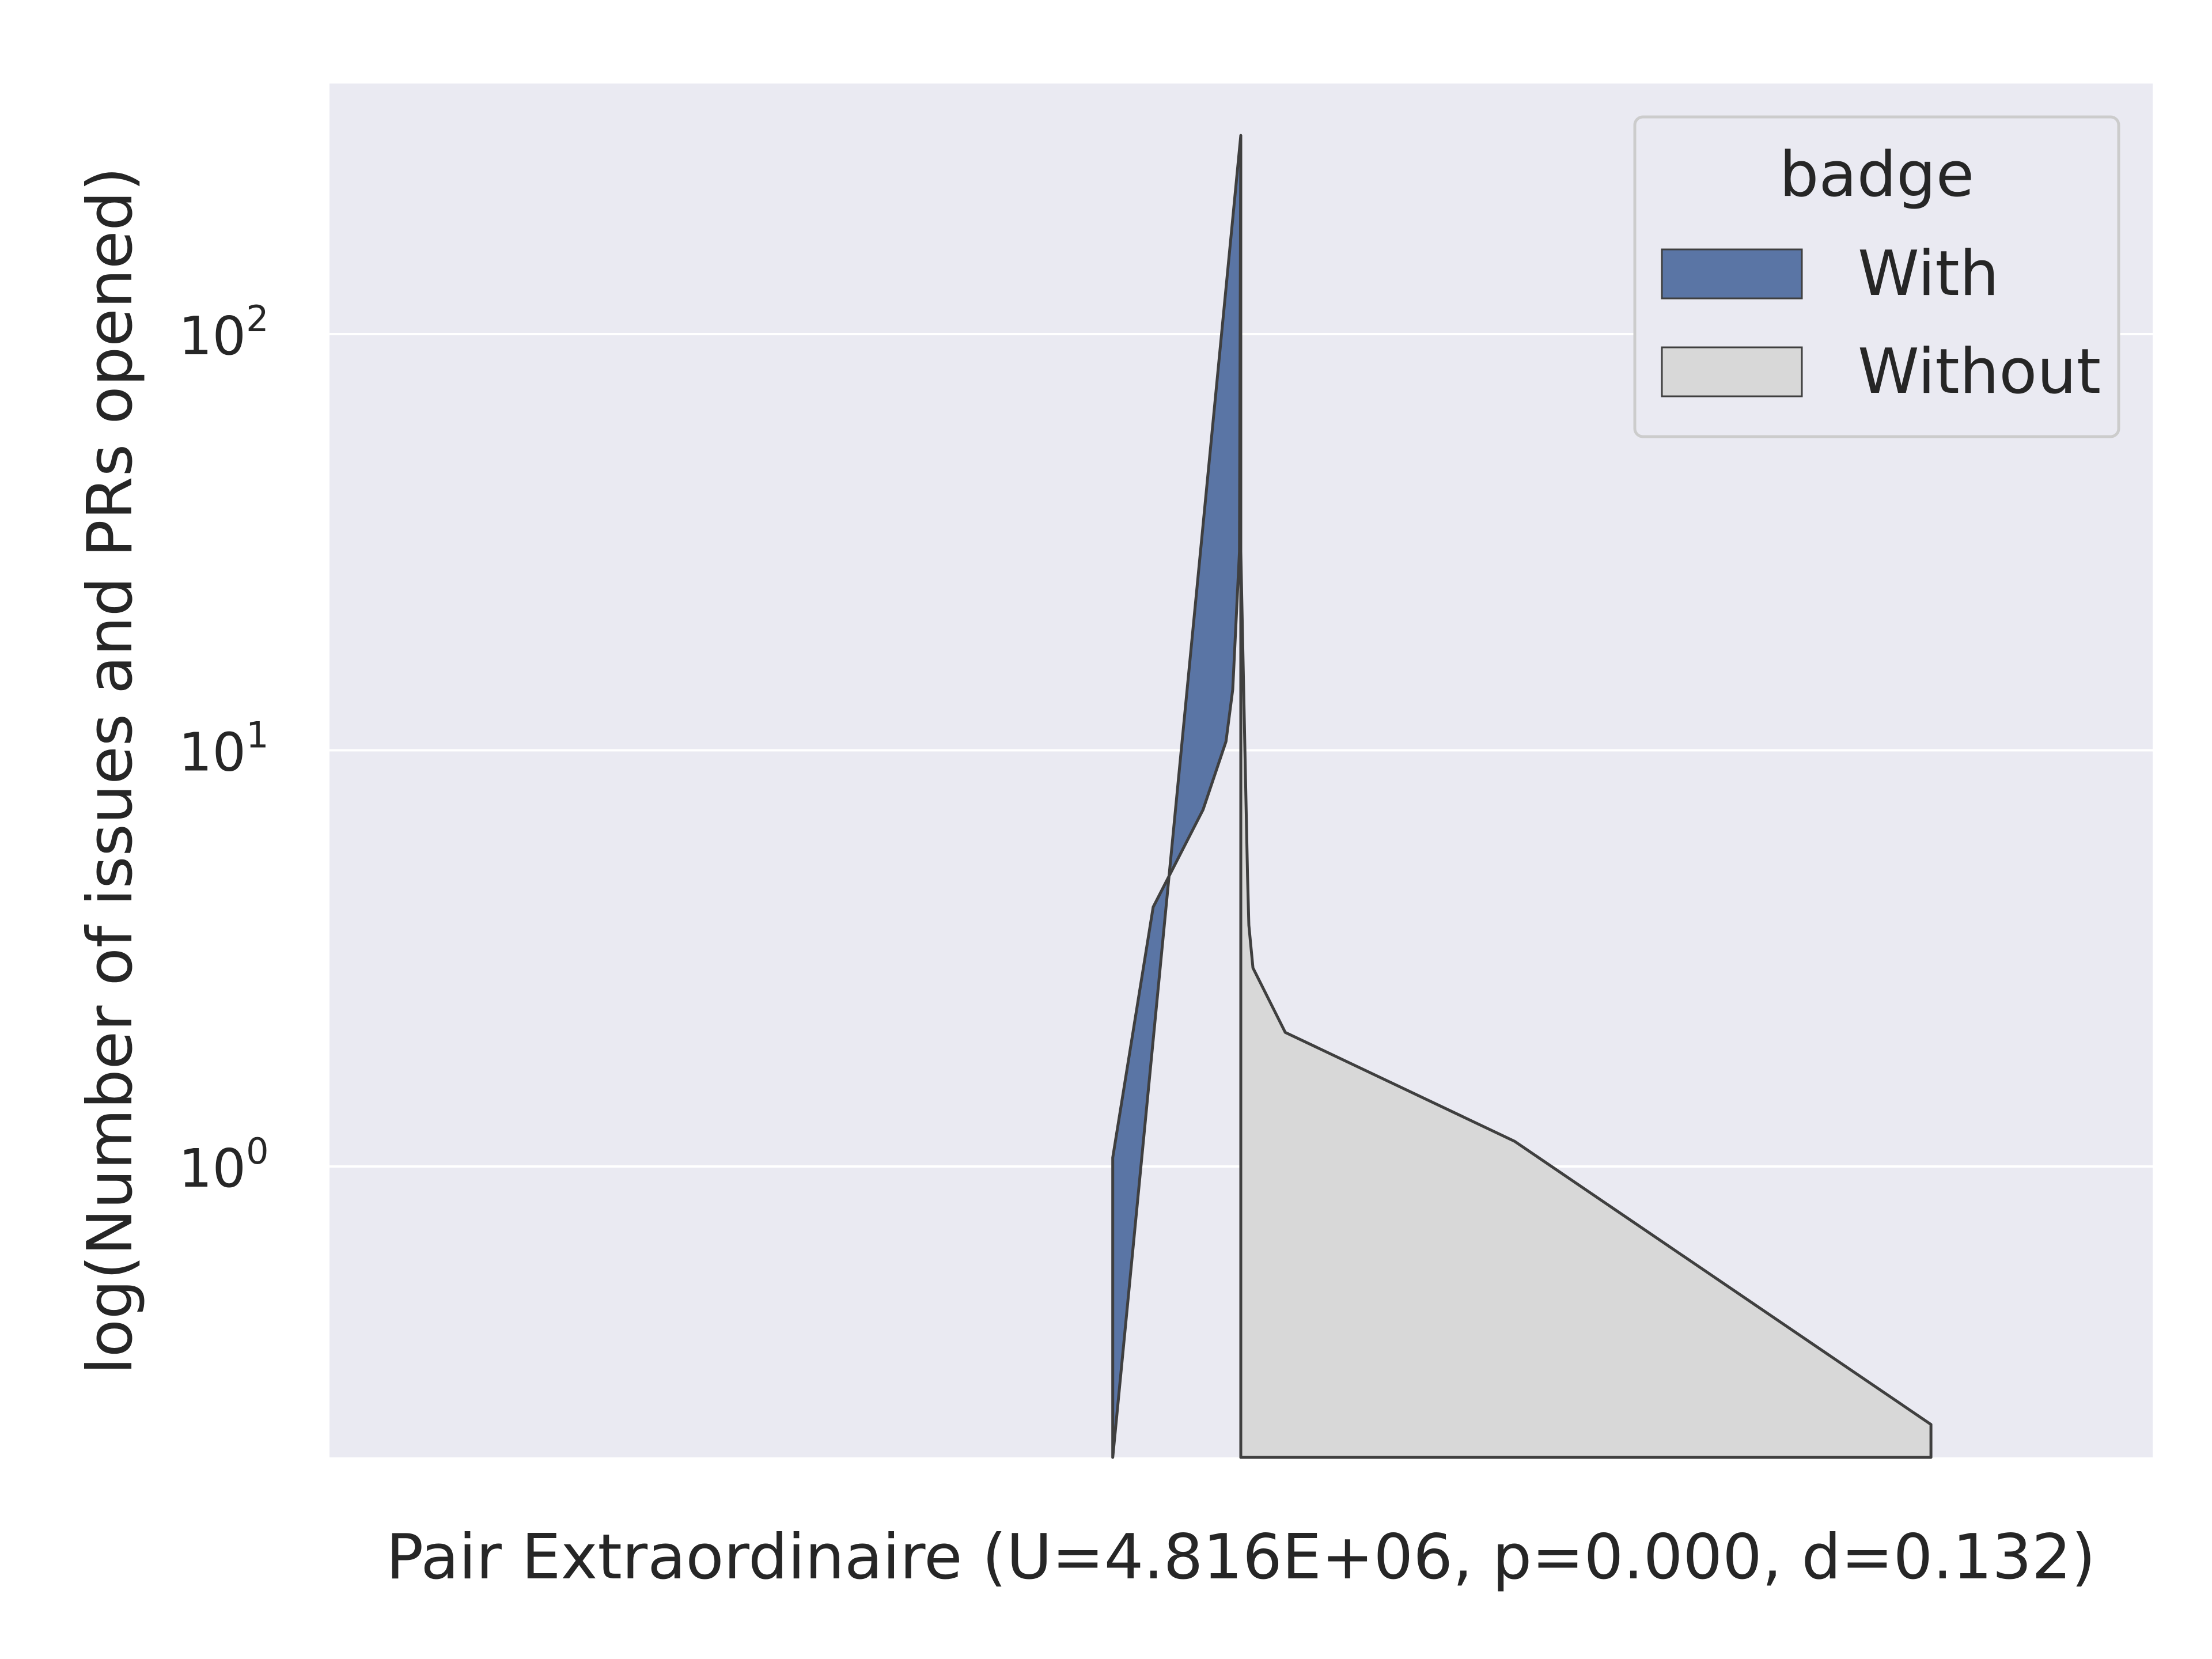  What do you see at coordinates (1979, 372) in the screenshot?
I see `legend-label-without: Without` at bounding box center [1979, 372].